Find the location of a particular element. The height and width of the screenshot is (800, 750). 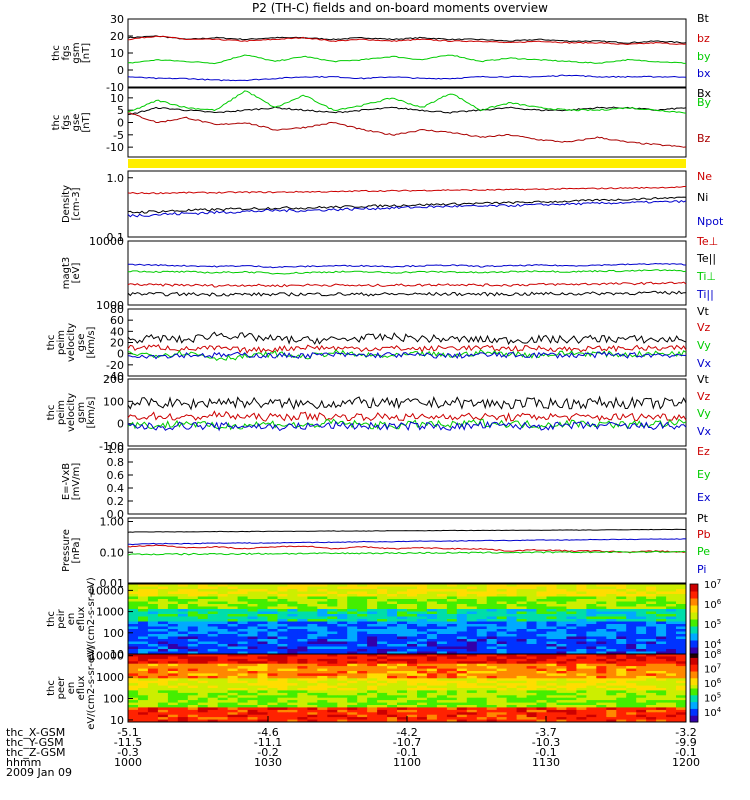

x-axis-value: 1000 is located at coordinates (128, 762).